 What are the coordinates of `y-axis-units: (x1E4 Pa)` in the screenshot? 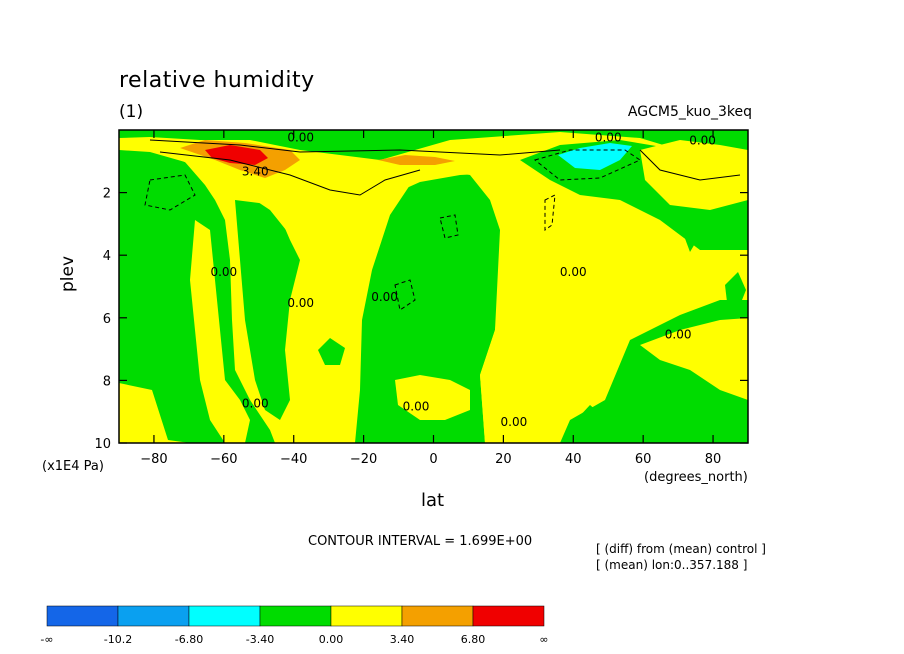 It's located at (73, 466).